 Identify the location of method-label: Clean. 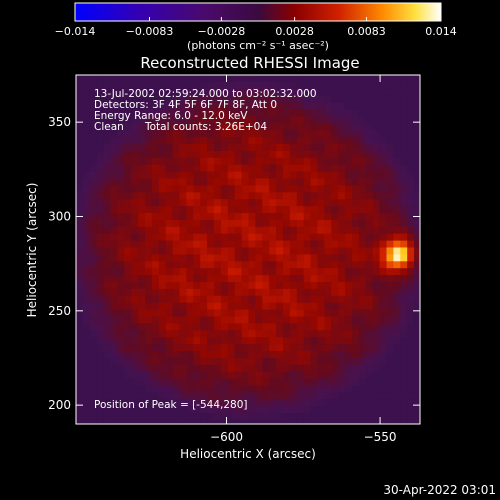
(109, 127).